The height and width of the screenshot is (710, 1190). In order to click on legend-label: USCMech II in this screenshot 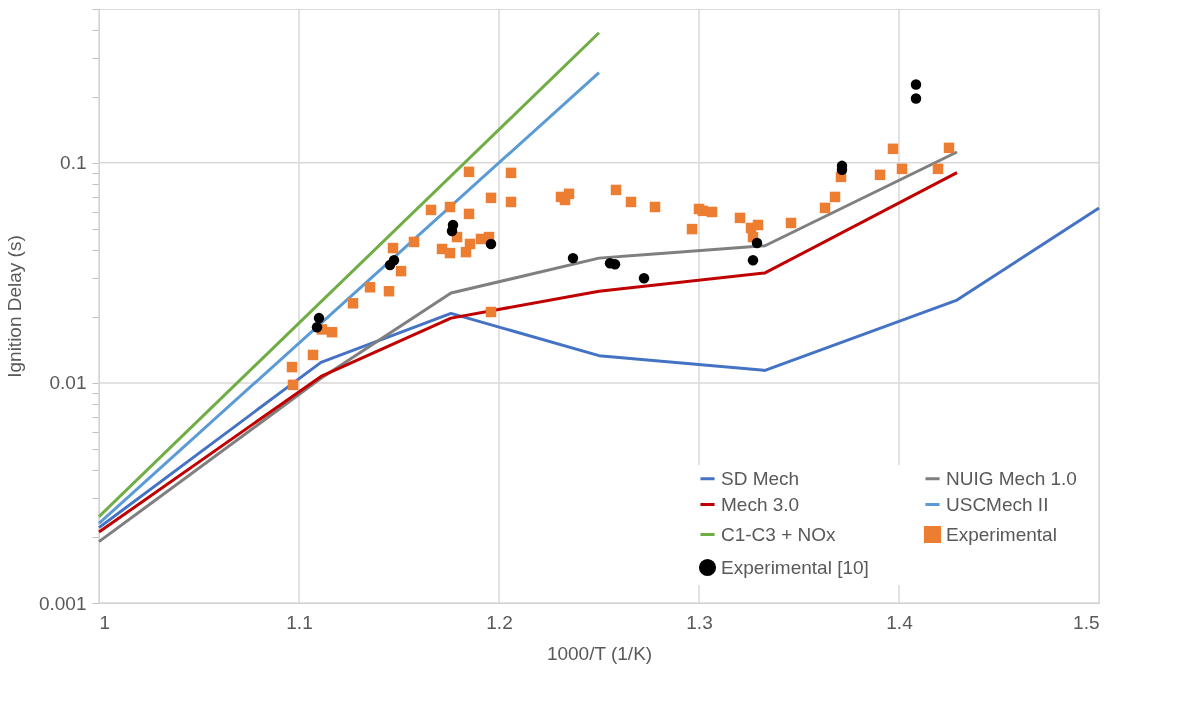, I will do `click(997, 504)`.